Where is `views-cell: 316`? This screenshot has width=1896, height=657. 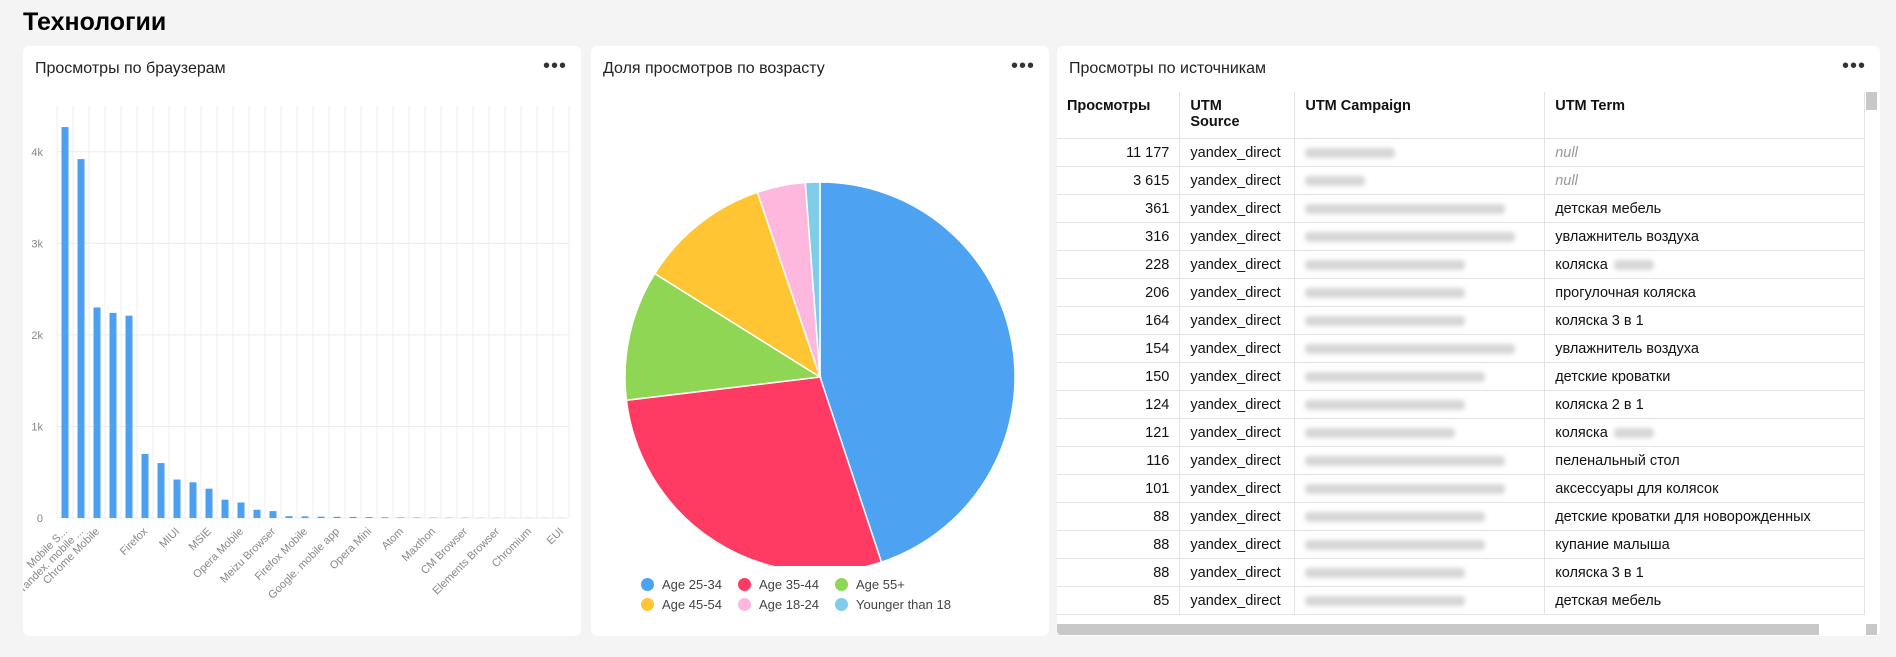
views-cell: 316 is located at coordinates (1119, 236).